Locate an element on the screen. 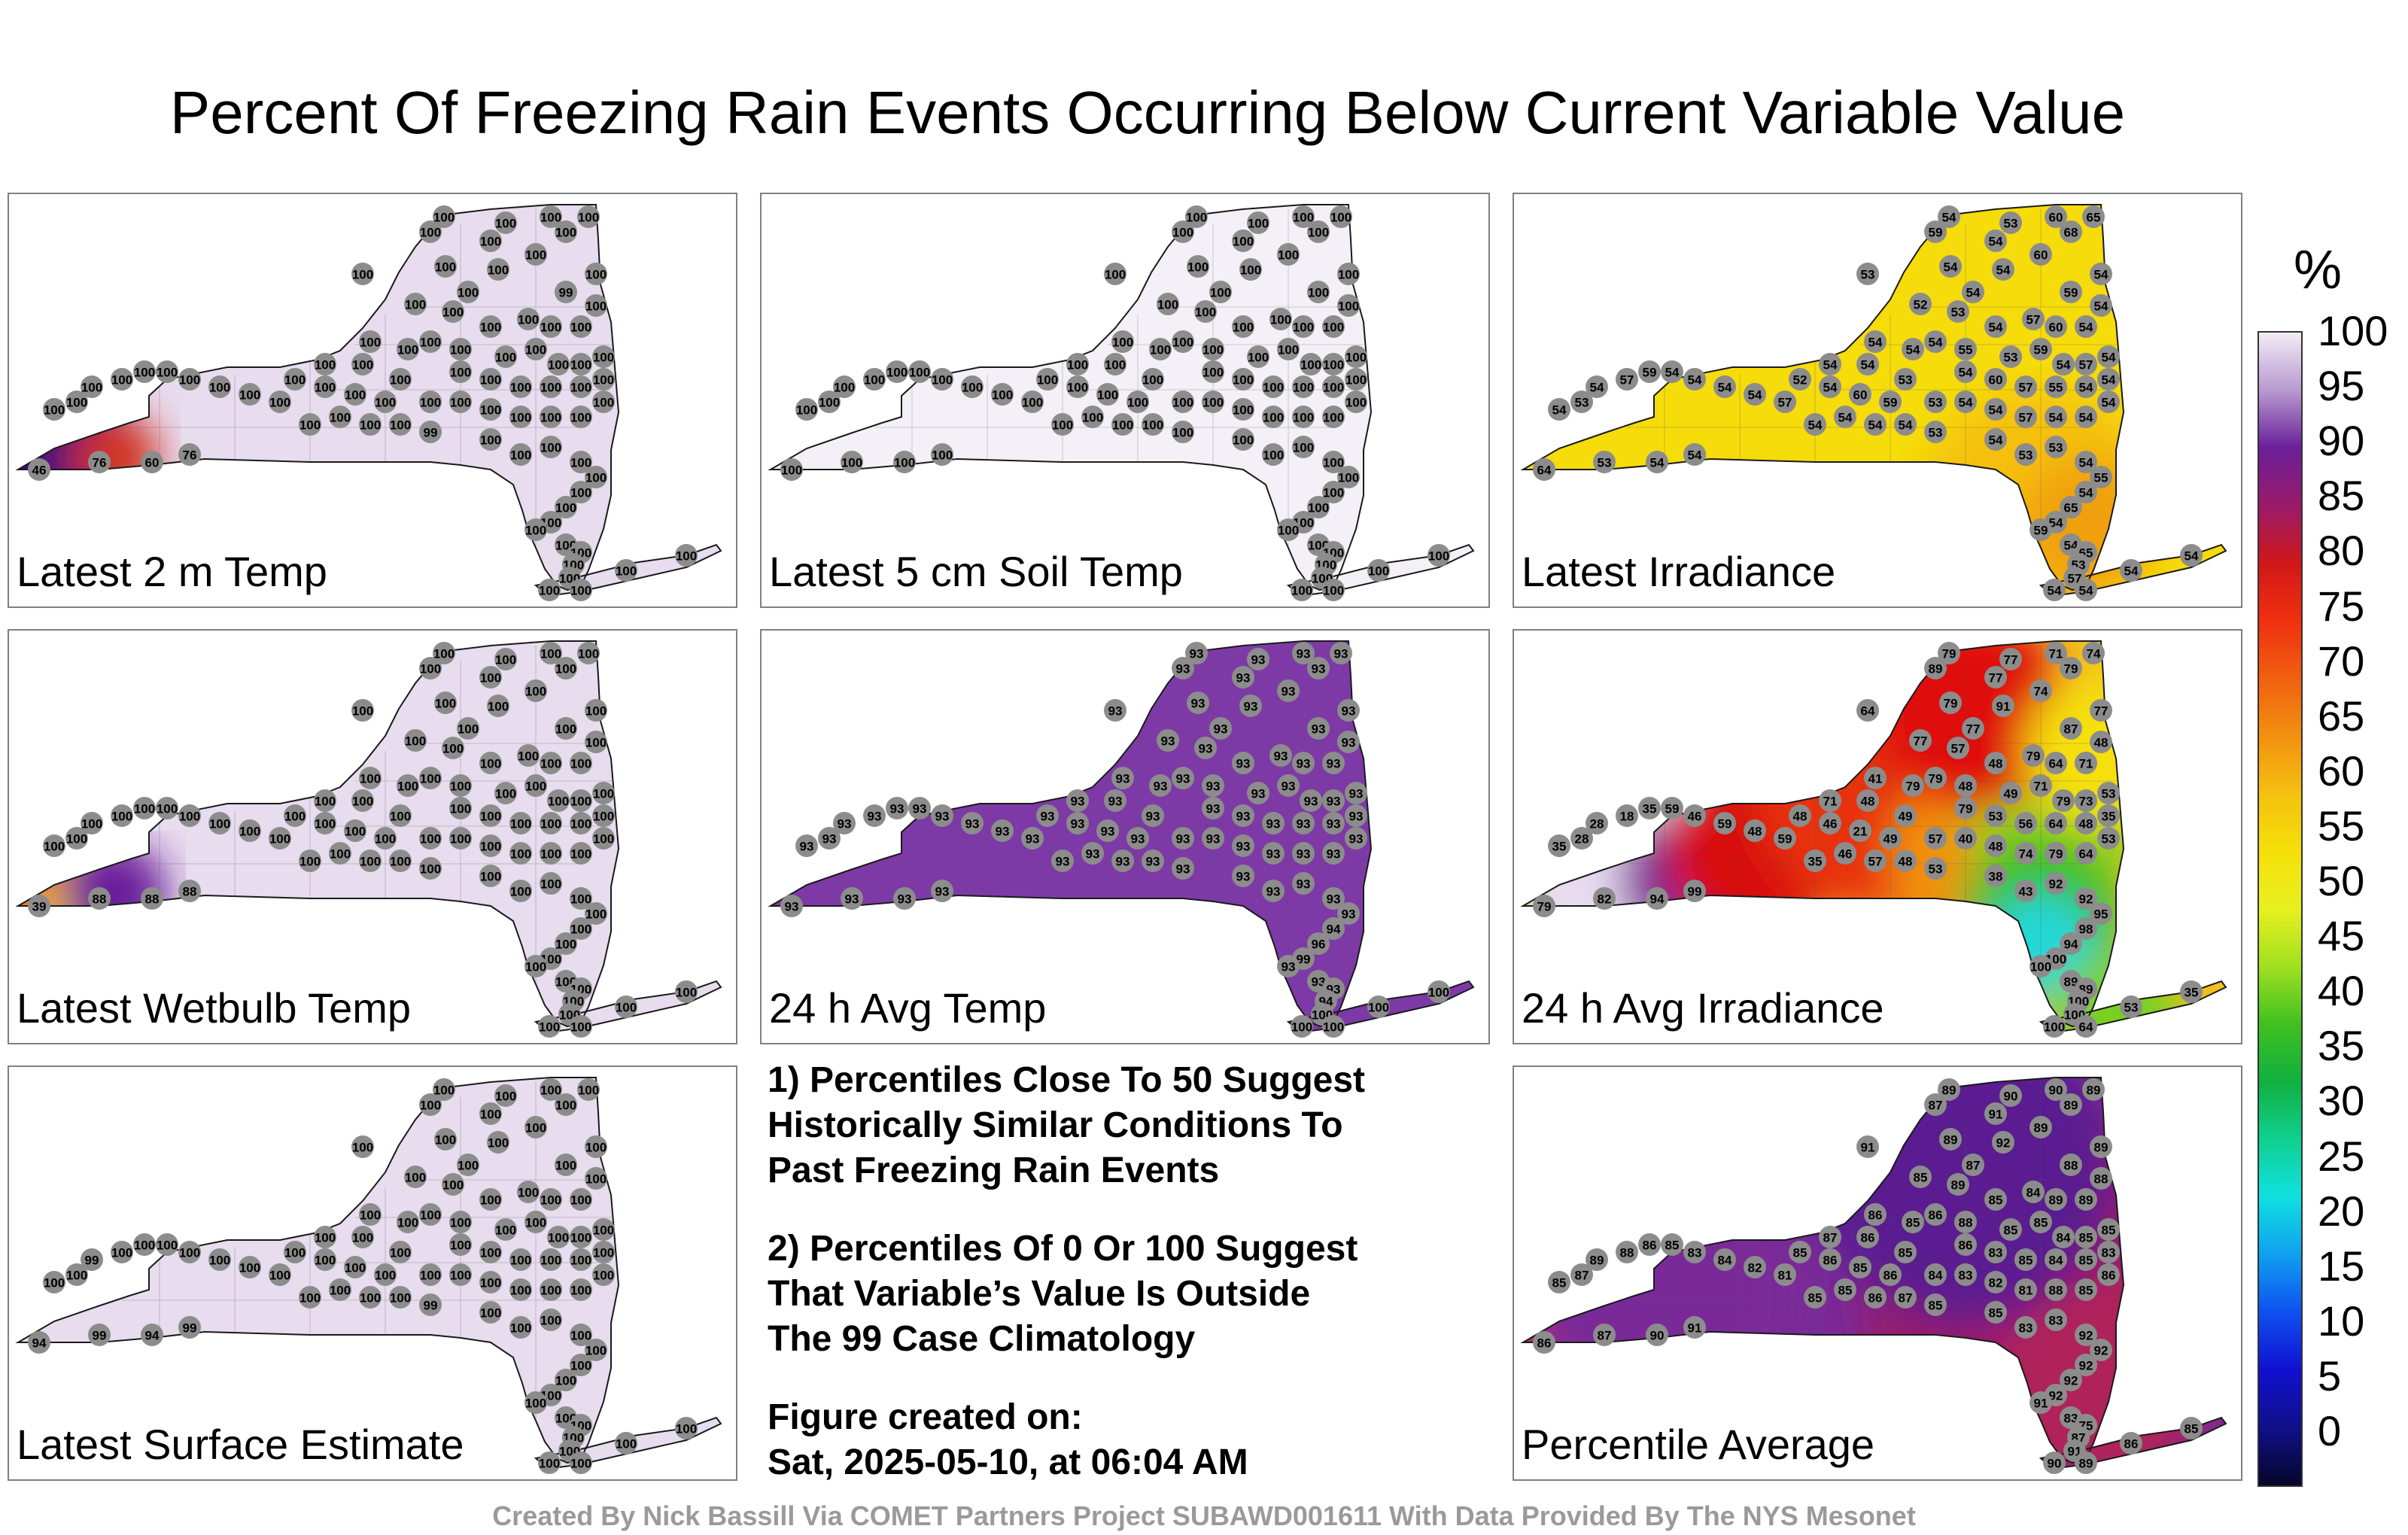  station-marker: 71 is located at coordinates (1830, 800).